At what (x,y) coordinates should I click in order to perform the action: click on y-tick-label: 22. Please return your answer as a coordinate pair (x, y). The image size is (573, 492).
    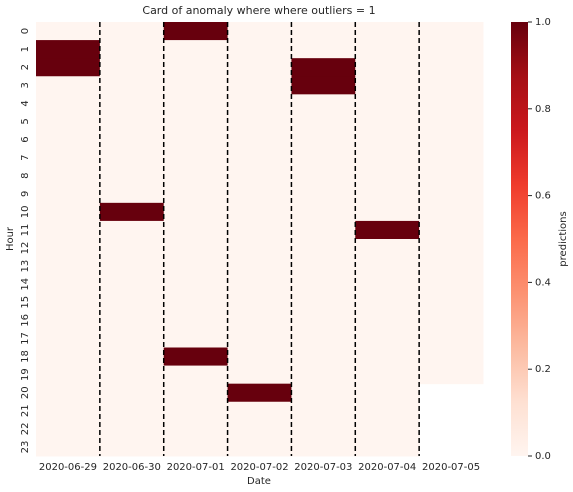
    Looking at the image, I should click on (25, 429).